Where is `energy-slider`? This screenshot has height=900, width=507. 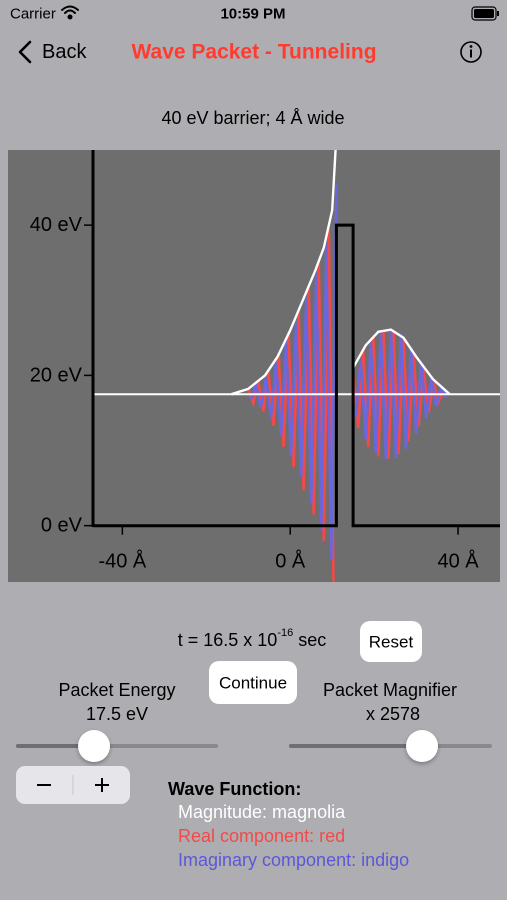 energy-slider is located at coordinates (117, 746).